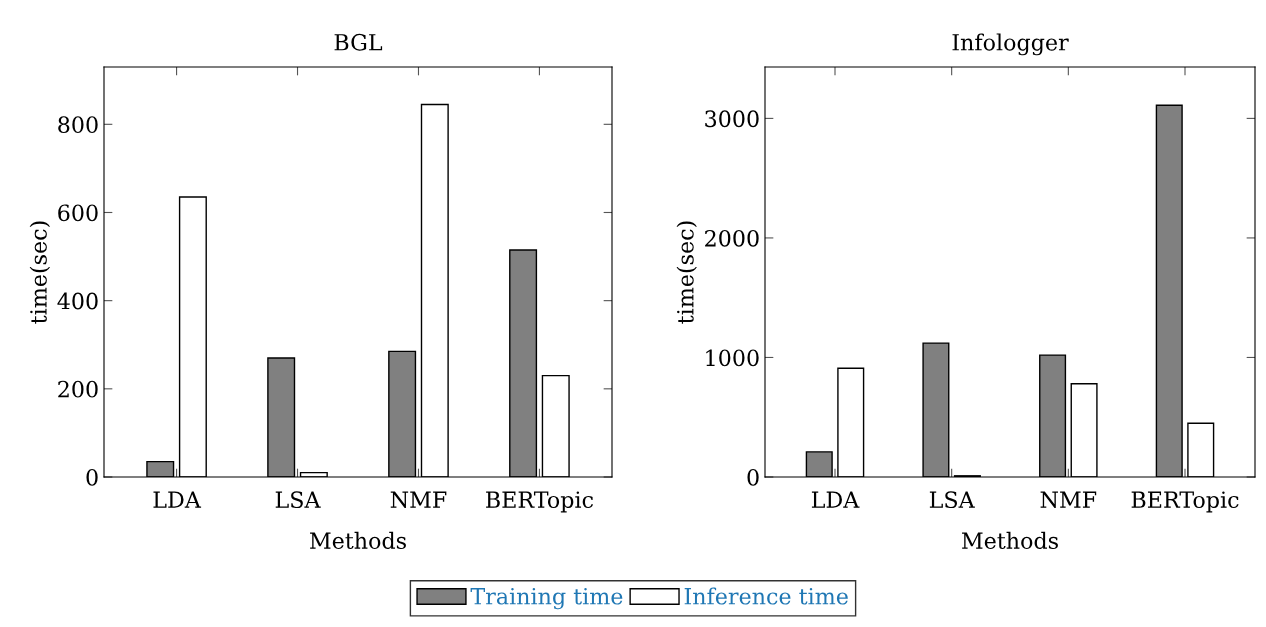 This screenshot has height=627, width=1266. Describe the element at coordinates (732, 238) in the screenshot. I see `y-tick-label: 2000` at that location.